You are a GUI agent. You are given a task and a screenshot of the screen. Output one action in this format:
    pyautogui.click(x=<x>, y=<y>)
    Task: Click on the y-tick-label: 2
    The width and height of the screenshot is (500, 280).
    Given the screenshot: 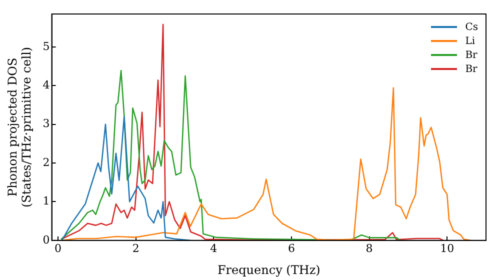 What is the action you would take?
    pyautogui.click(x=46, y=162)
    